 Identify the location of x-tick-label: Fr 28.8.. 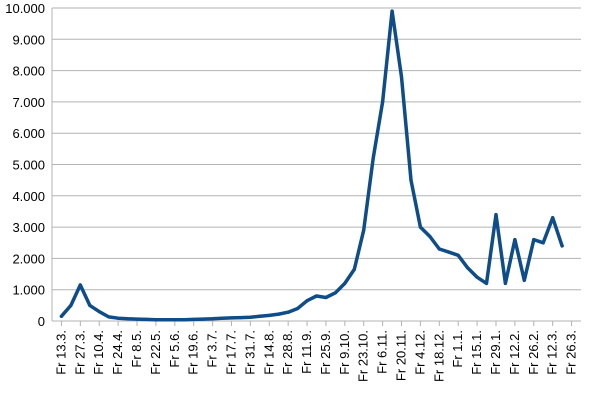
(287, 352).